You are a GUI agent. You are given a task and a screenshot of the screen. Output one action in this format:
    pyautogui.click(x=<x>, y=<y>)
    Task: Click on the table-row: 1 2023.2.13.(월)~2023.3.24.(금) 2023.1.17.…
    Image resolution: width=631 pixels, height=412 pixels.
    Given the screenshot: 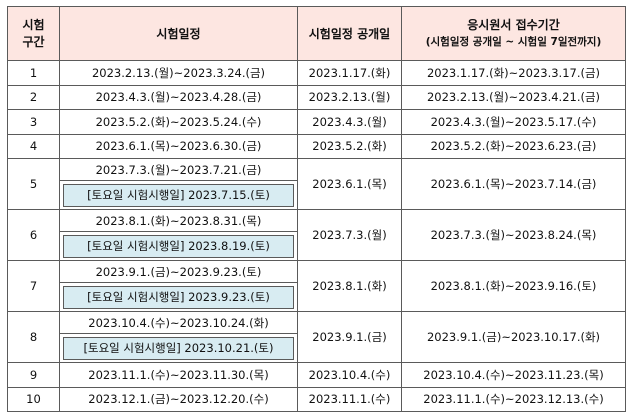 What is the action you would take?
    pyautogui.click(x=316, y=73)
    